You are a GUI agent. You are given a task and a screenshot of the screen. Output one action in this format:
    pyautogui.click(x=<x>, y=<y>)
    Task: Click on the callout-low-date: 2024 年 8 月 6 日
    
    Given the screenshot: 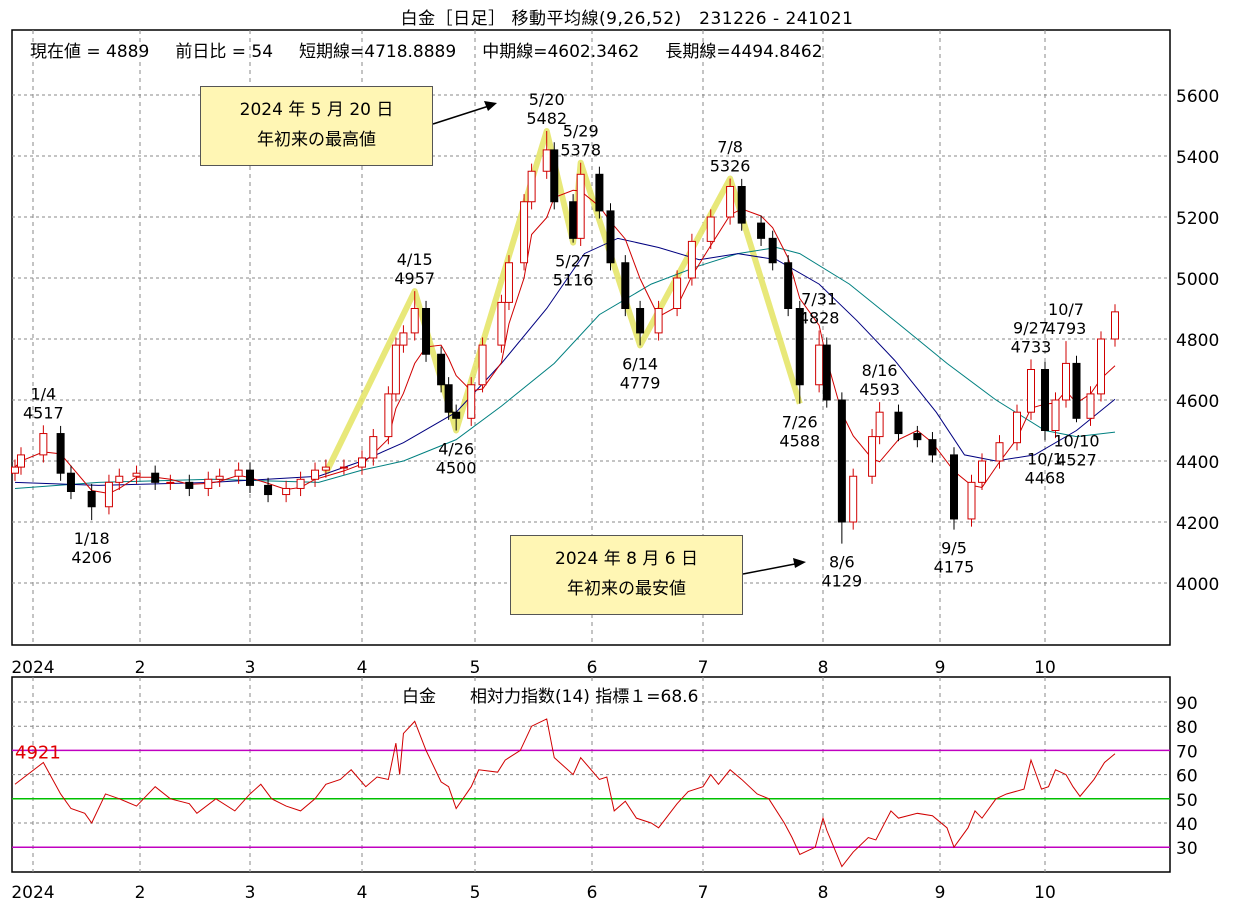 What is the action you would take?
    pyautogui.click(x=626, y=559)
    